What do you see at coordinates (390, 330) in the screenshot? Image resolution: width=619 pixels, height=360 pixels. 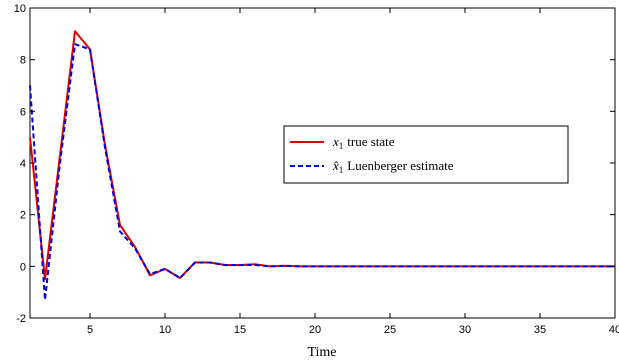 I see `x-tick-label: 25` at bounding box center [390, 330].